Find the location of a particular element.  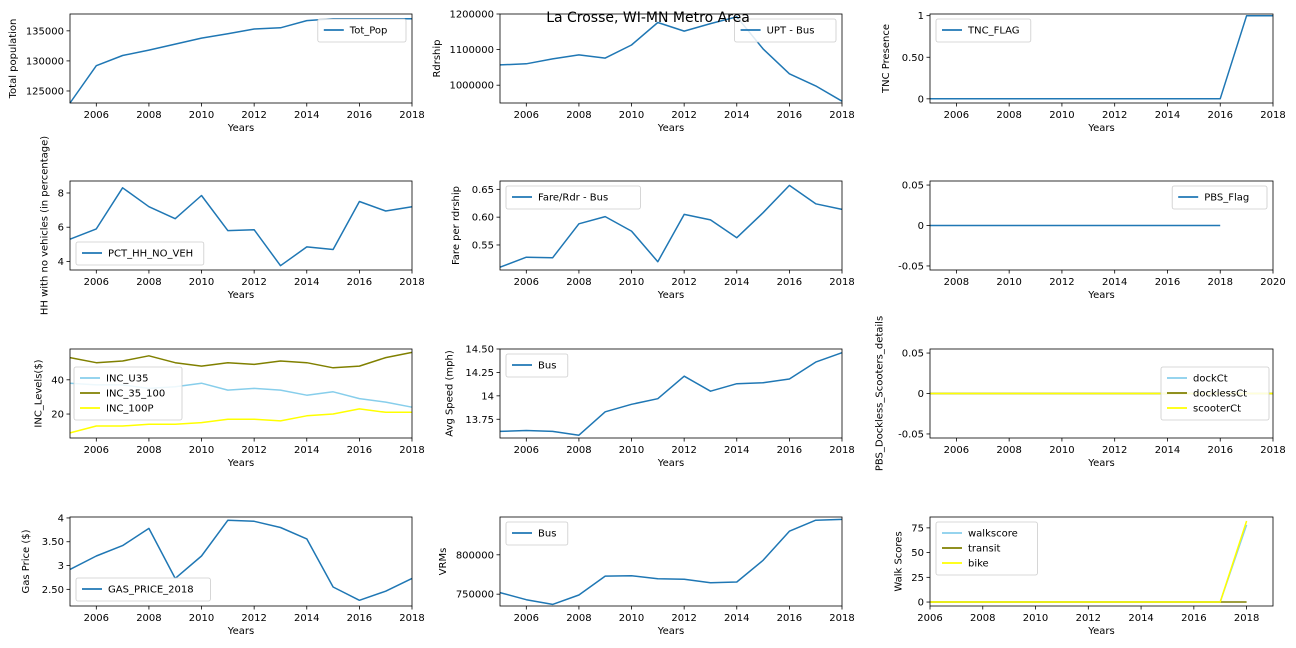

legend-label: INC_U35 is located at coordinates (127, 379).